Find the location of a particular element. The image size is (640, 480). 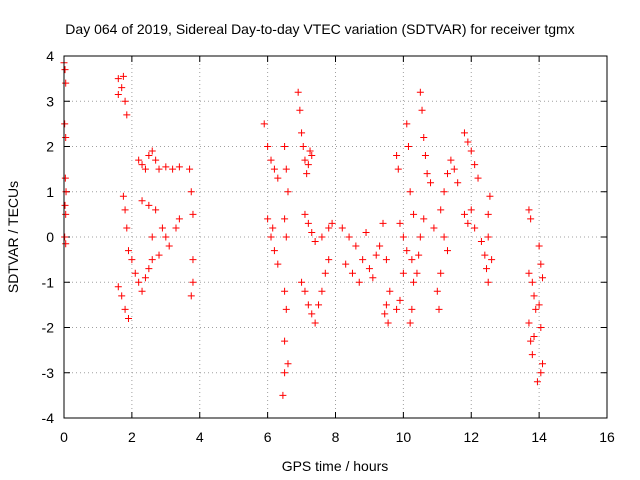

y-tick-label: 3 is located at coordinates (50, 101).